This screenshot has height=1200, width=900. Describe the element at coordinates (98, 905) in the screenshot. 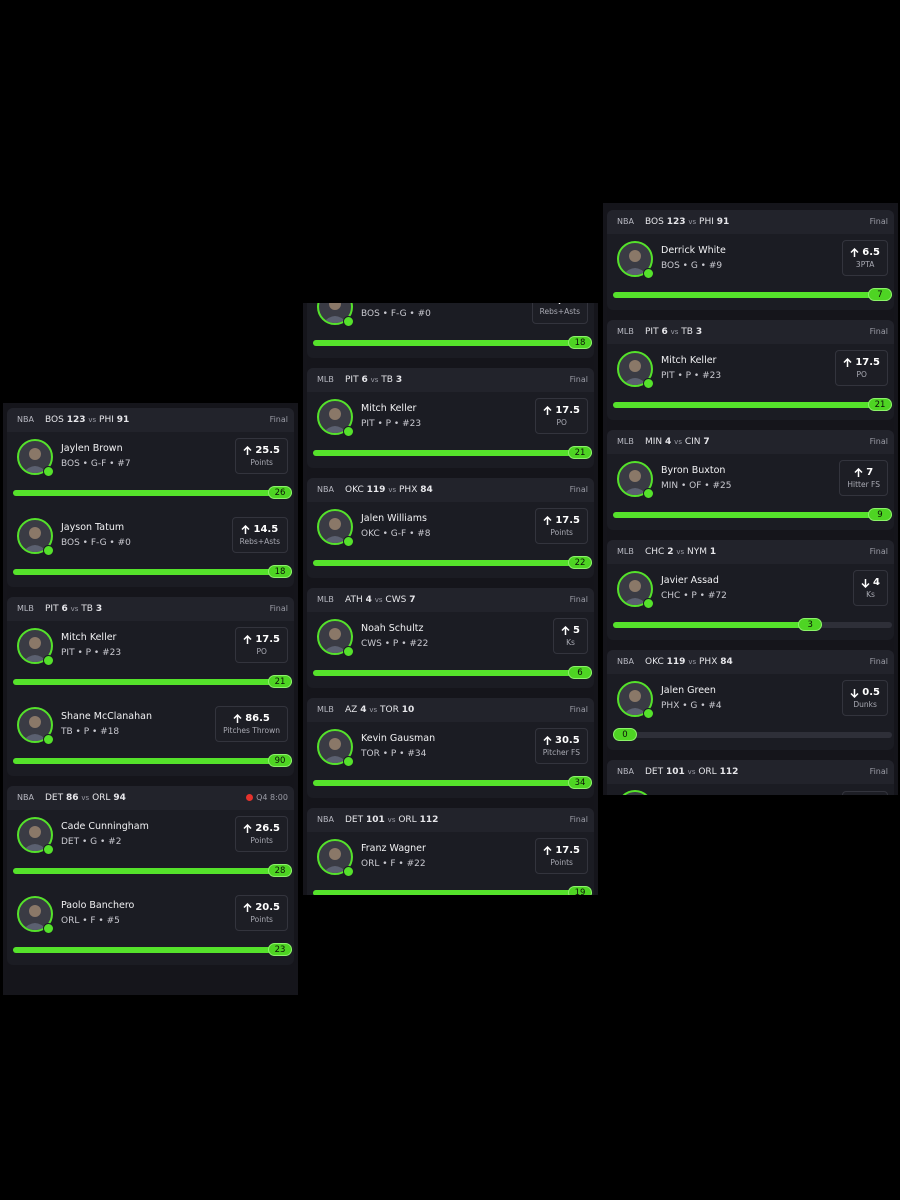

I see `player-name: Paolo Banchero` at that location.